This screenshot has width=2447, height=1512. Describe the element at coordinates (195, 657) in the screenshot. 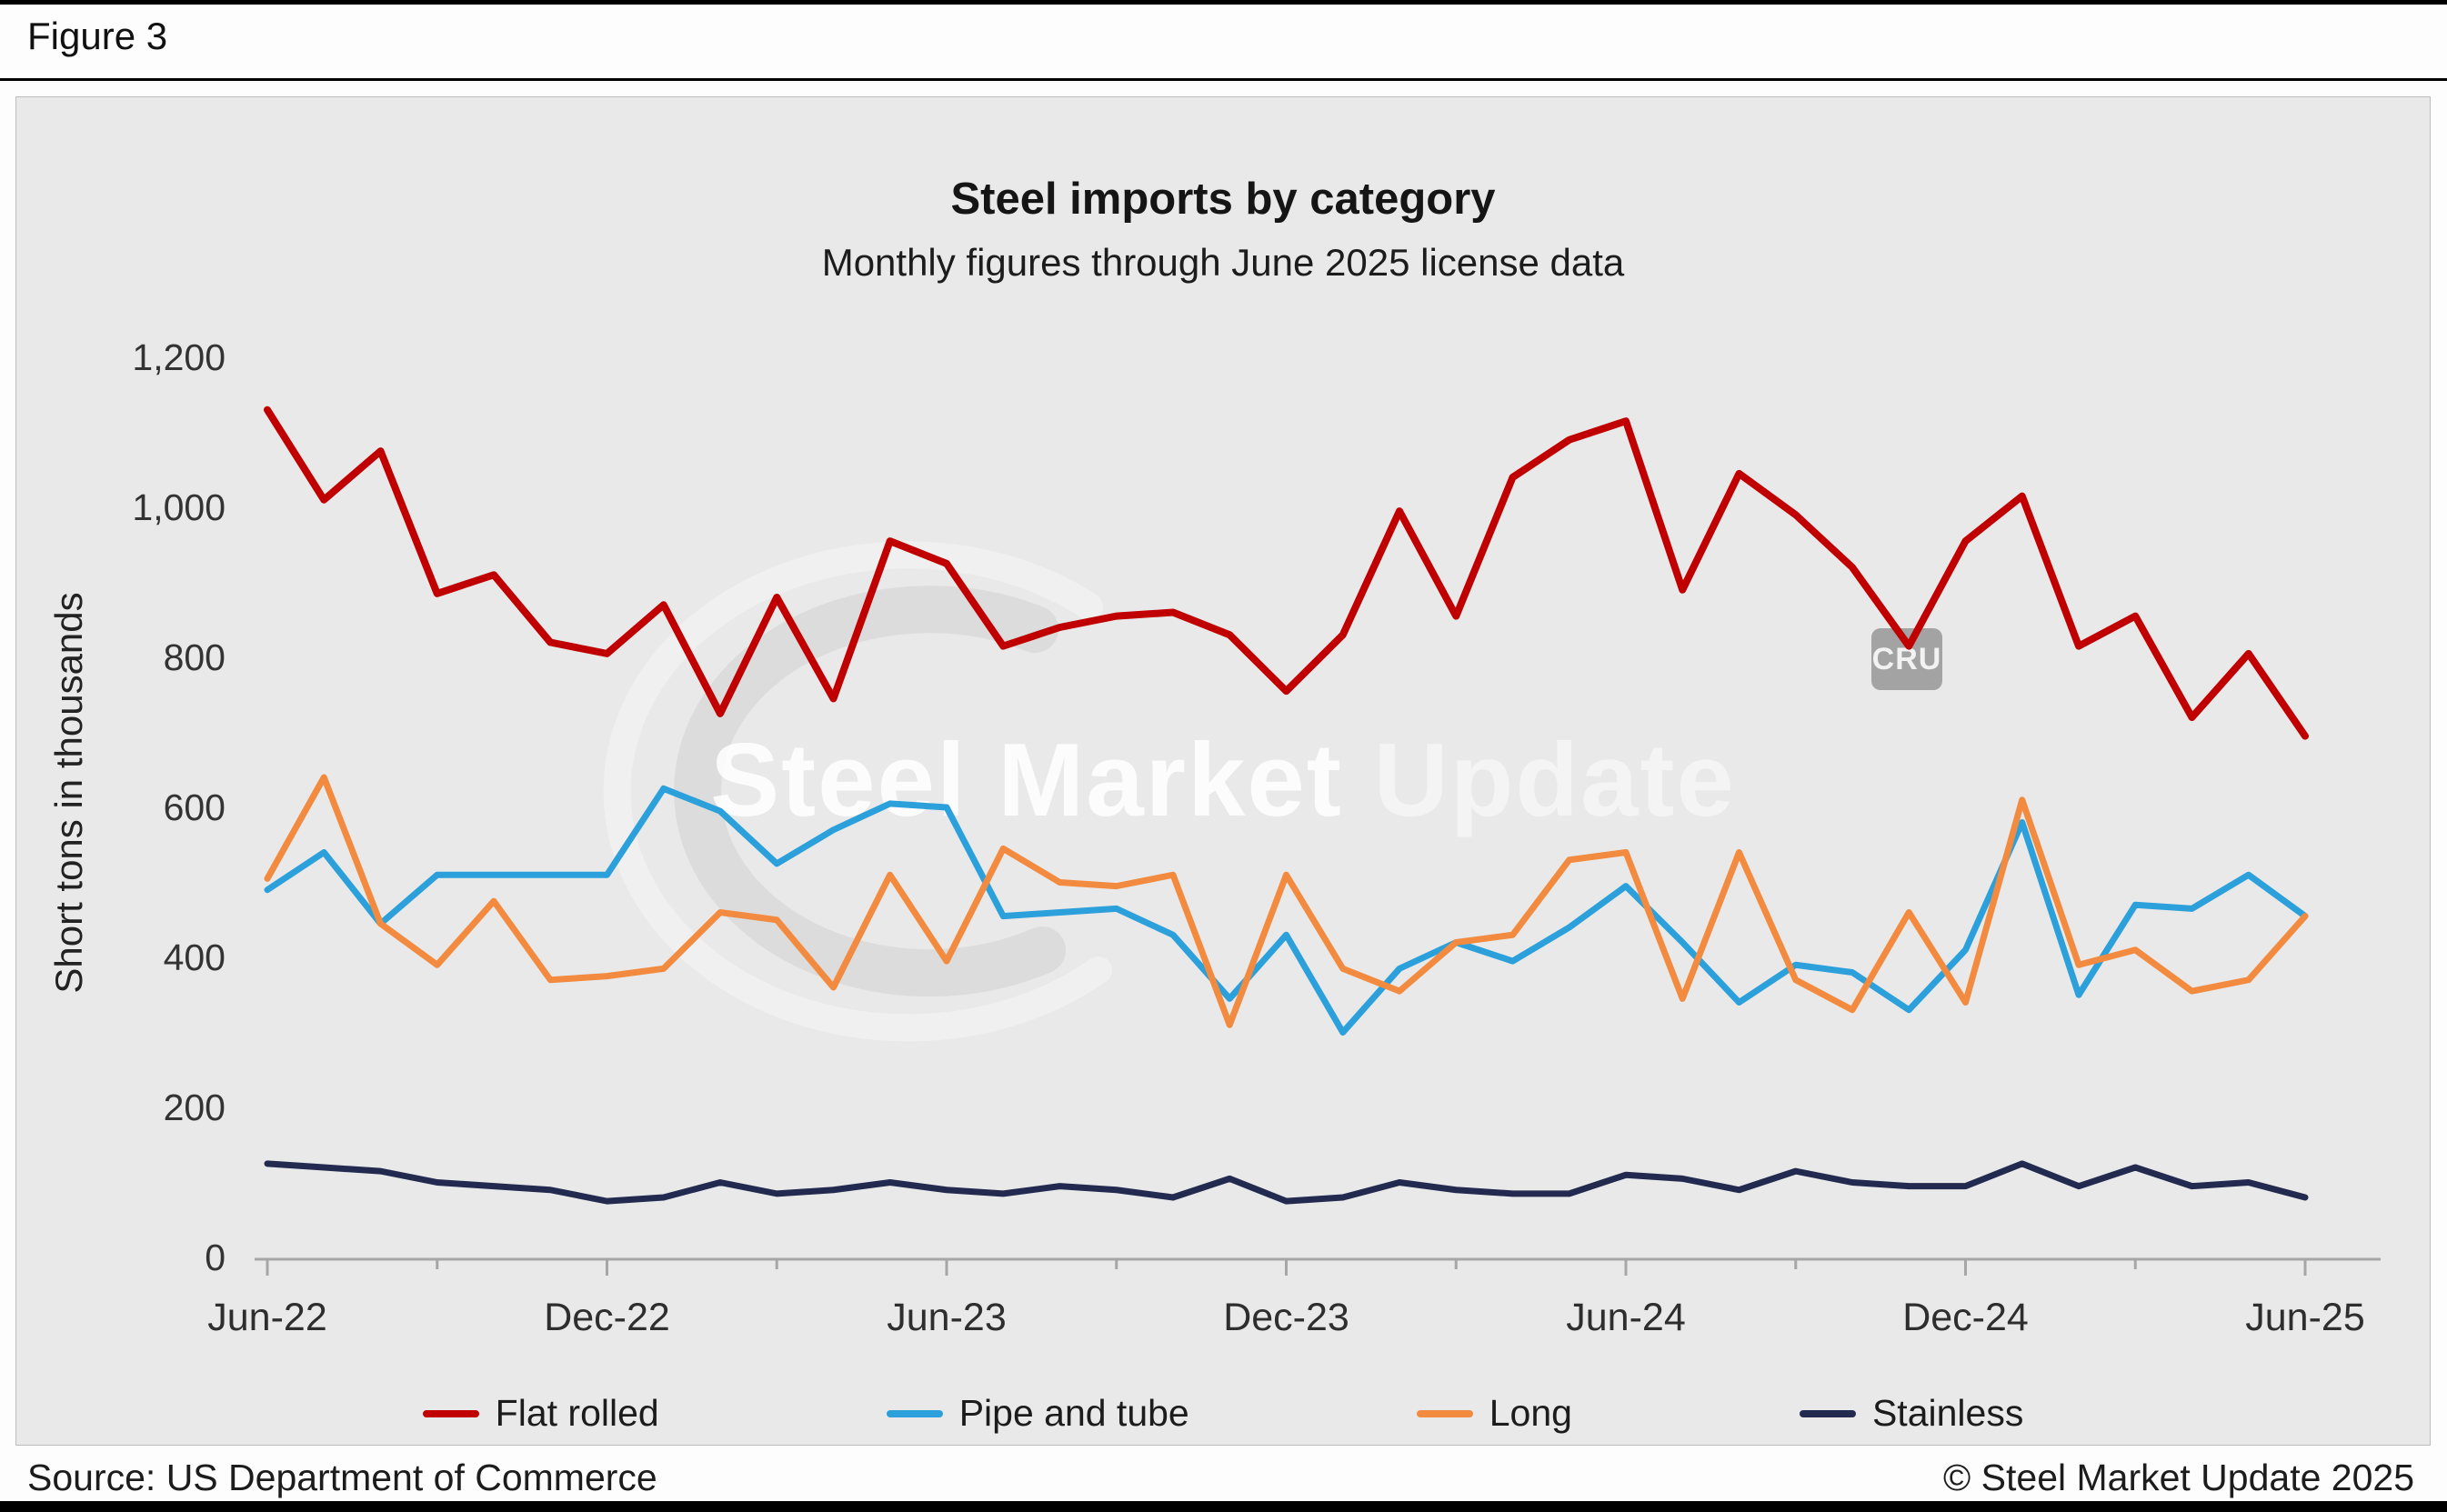

I see `y-tick-label: 800` at that location.